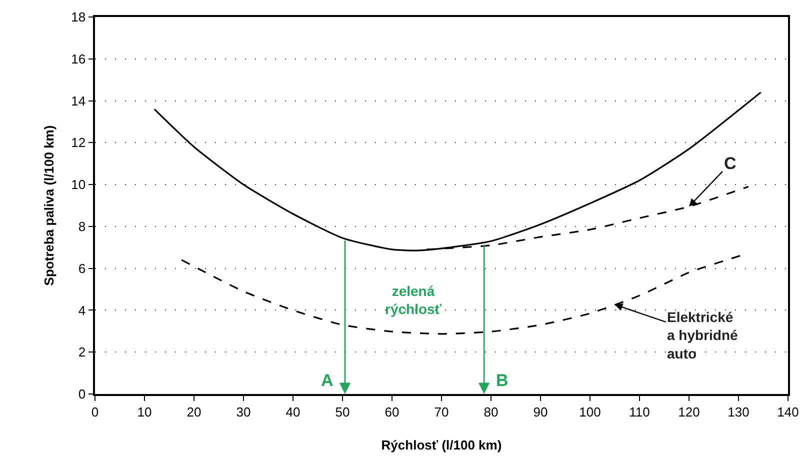 The height and width of the screenshot is (472, 807). I want to click on y-tick-label: 8, so click(82, 226).